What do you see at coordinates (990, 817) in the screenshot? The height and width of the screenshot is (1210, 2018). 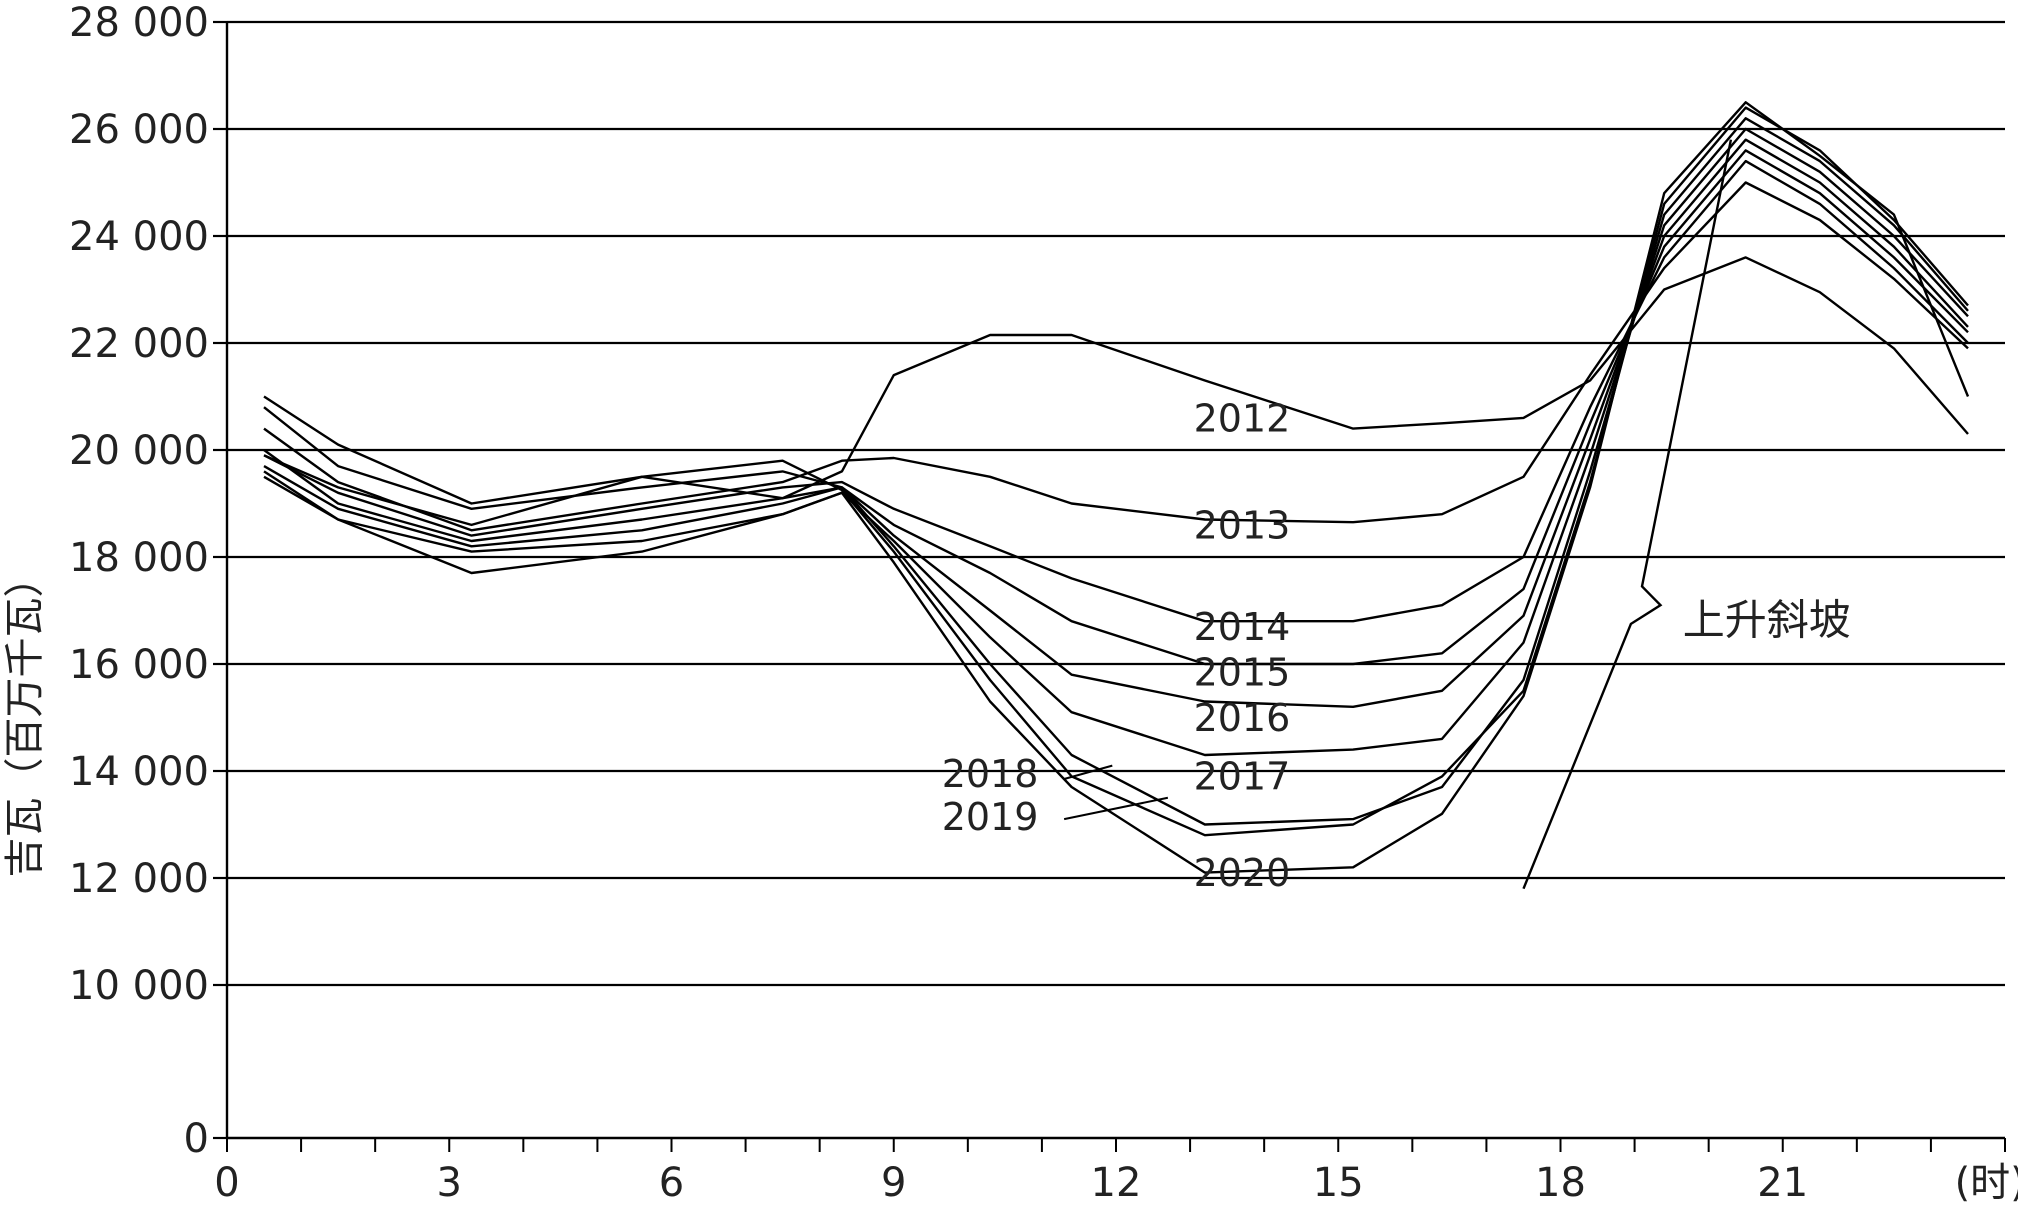 I see `series-label-2019: 2019` at bounding box center [990, 817].